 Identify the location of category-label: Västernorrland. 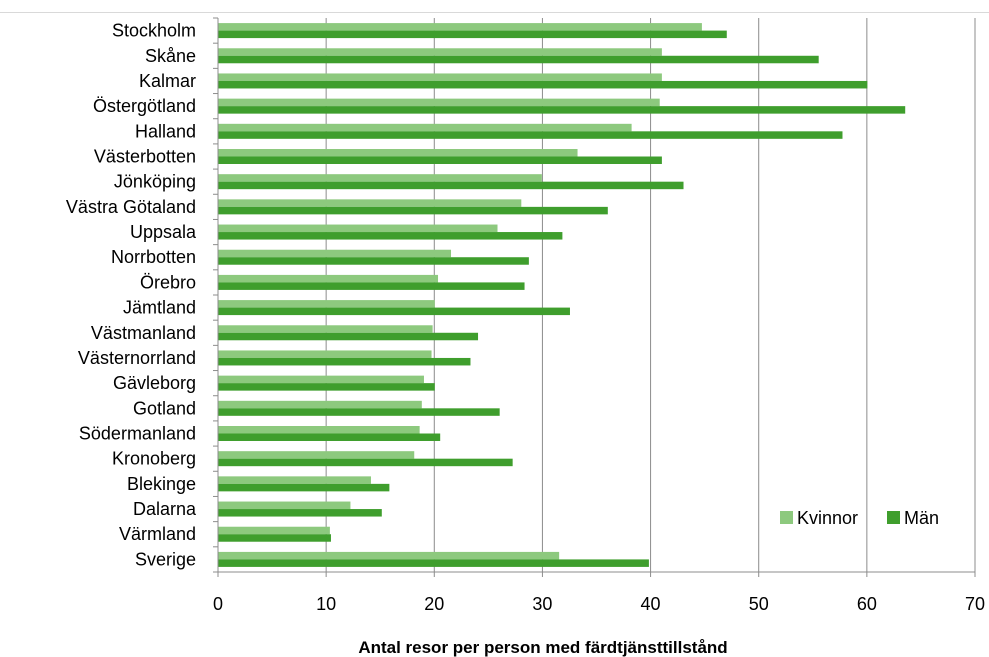
(137, 358).